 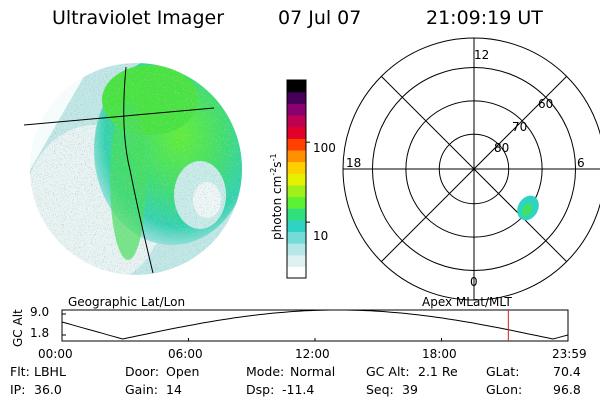 I want to click on mlt-label-6: 6, so click(x=581, y=163).